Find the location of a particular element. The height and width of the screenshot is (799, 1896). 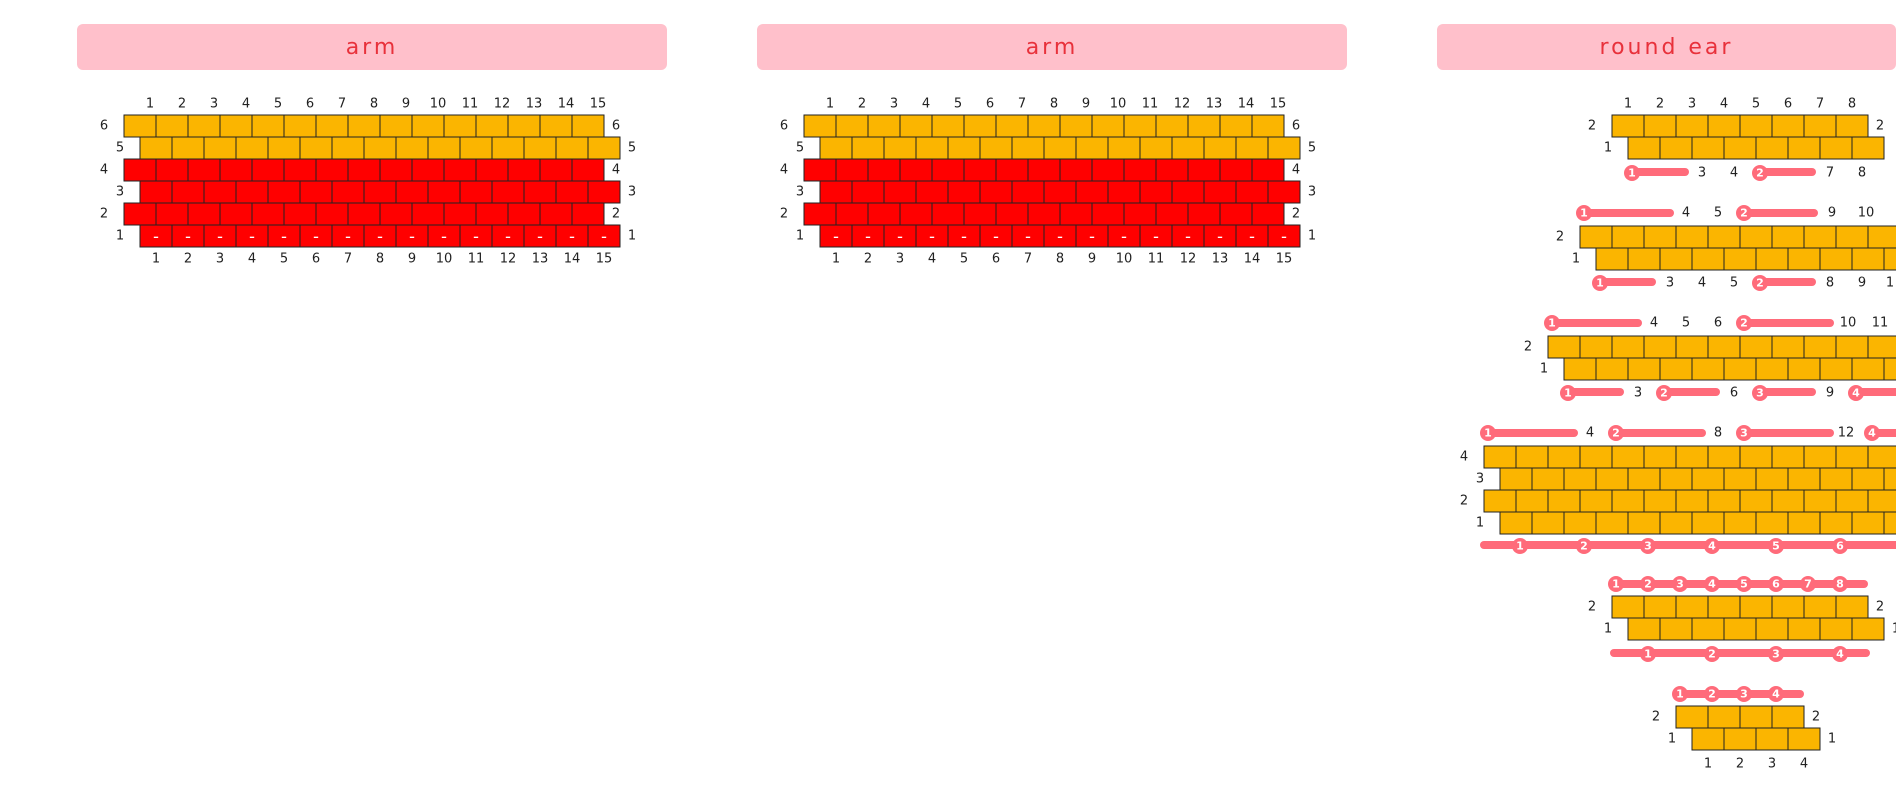

arm-col-number-bottom: 6 is located at coordinates (996, 259).